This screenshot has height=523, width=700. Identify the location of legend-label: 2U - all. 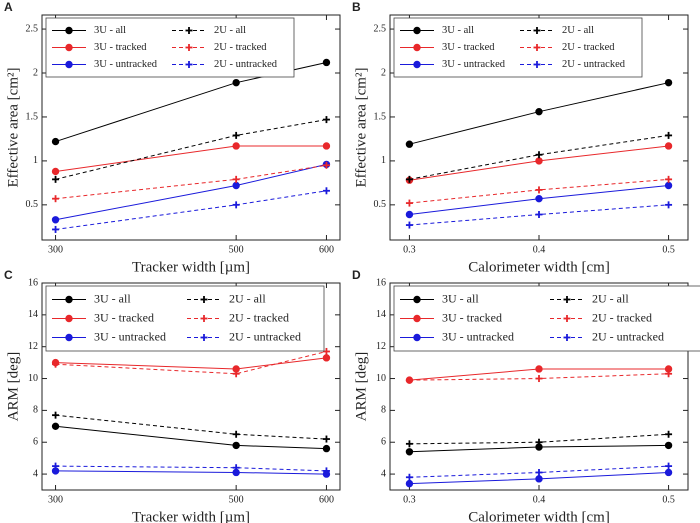
(610, 298).